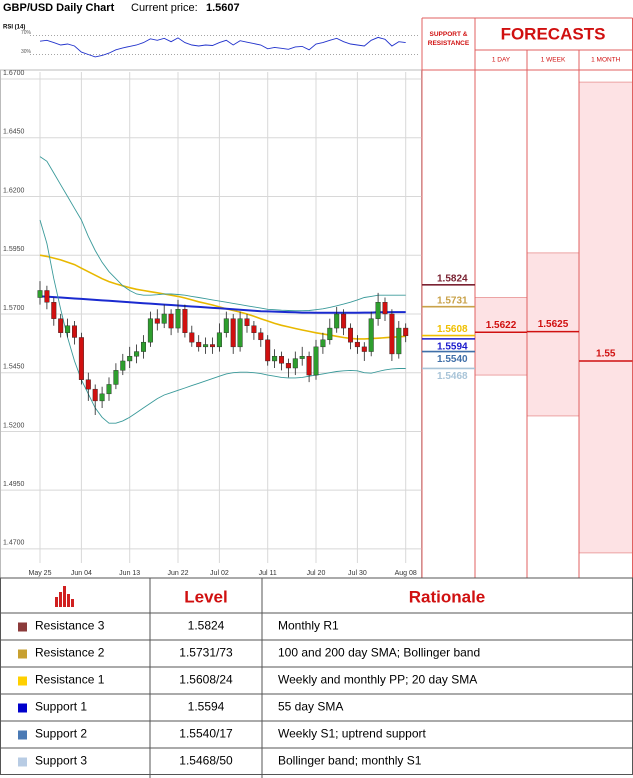 The height and width of the screenshot is (778, 633). I want to click on row-name: Resistance 1, so click(70, 680).